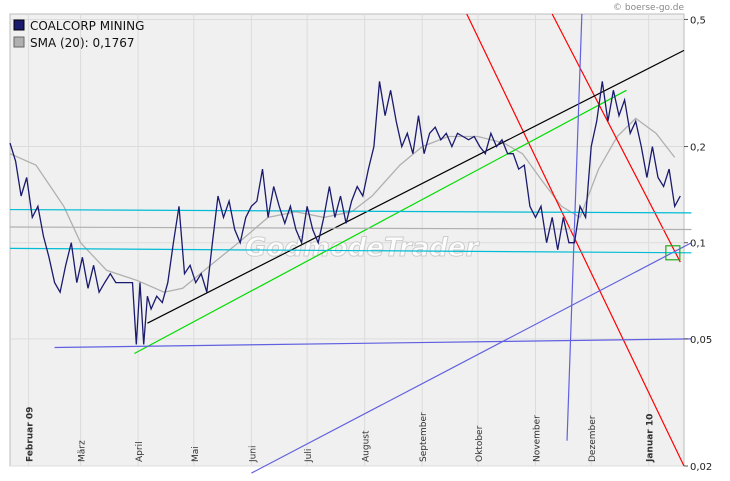 This screenshot has height=481, width=730. What do you see at coordinates (19, 42) in the screenshot?
I see `legend-swatch-sma` at bounding box center [19, 42].